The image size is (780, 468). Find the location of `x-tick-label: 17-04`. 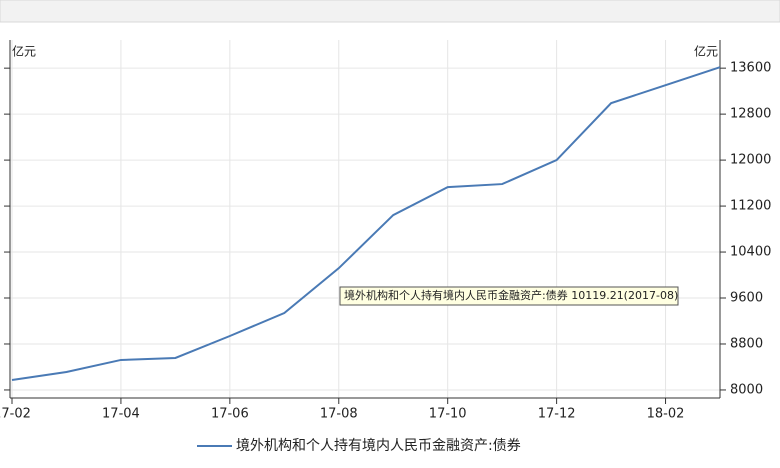

x-tick-label: 17-04 is located at coordinates (121, 414).